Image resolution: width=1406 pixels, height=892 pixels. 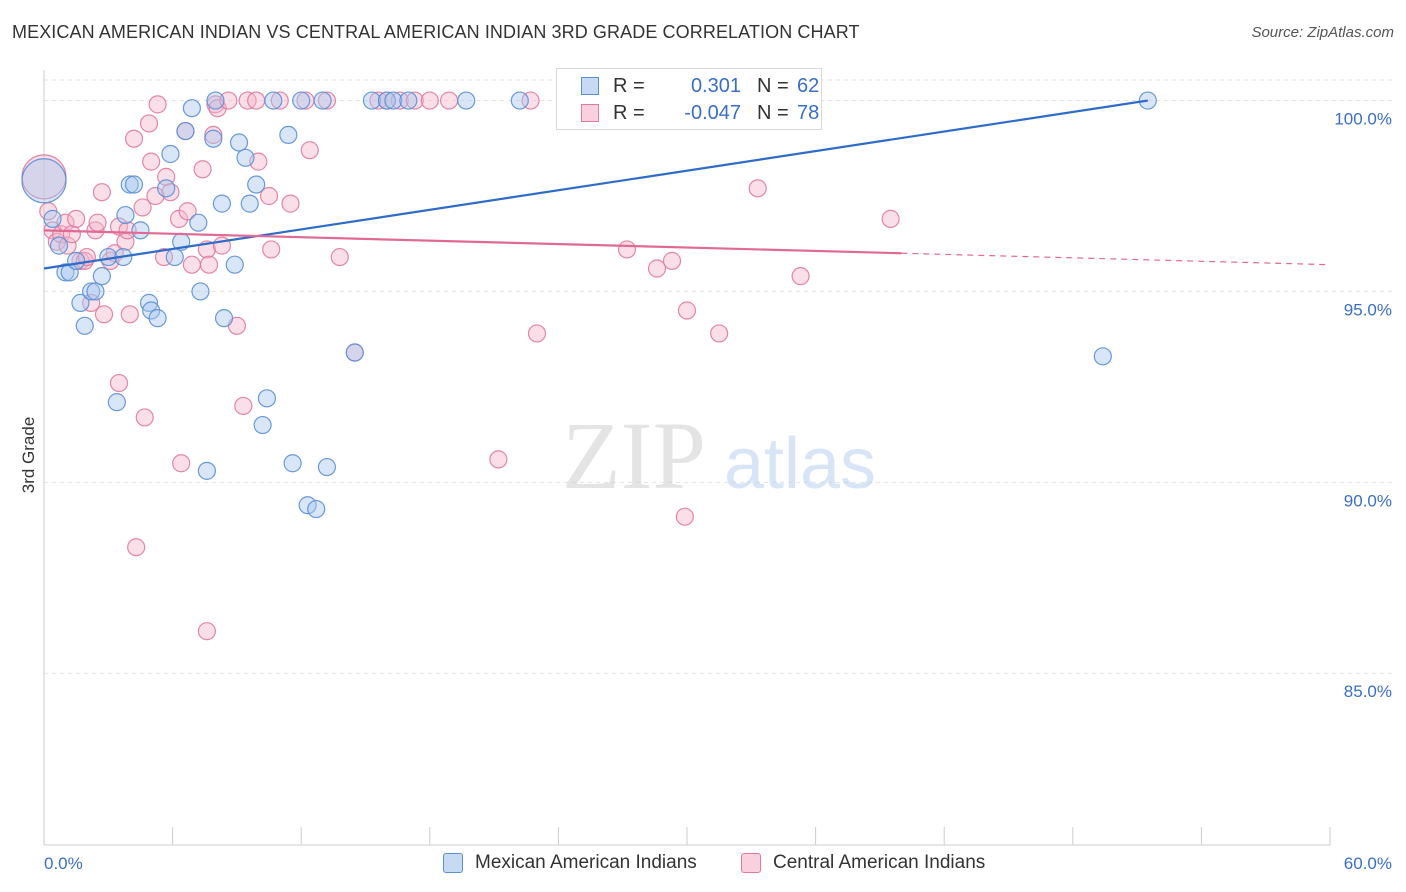 I want to click on legend-label: Central American Indians, so click(x=879, y=862).